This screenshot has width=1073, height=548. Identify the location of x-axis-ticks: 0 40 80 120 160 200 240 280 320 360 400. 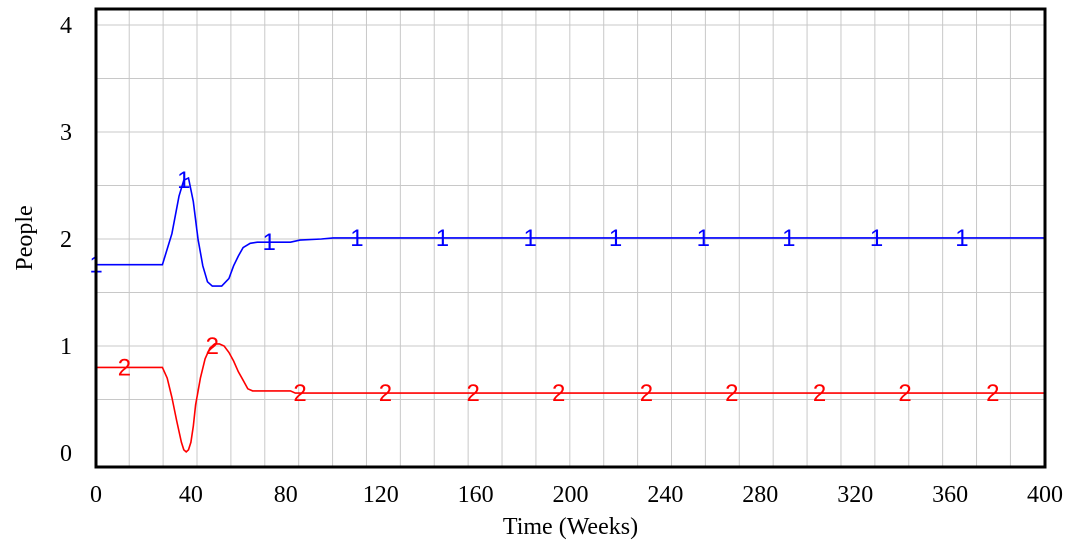
(576, 495).